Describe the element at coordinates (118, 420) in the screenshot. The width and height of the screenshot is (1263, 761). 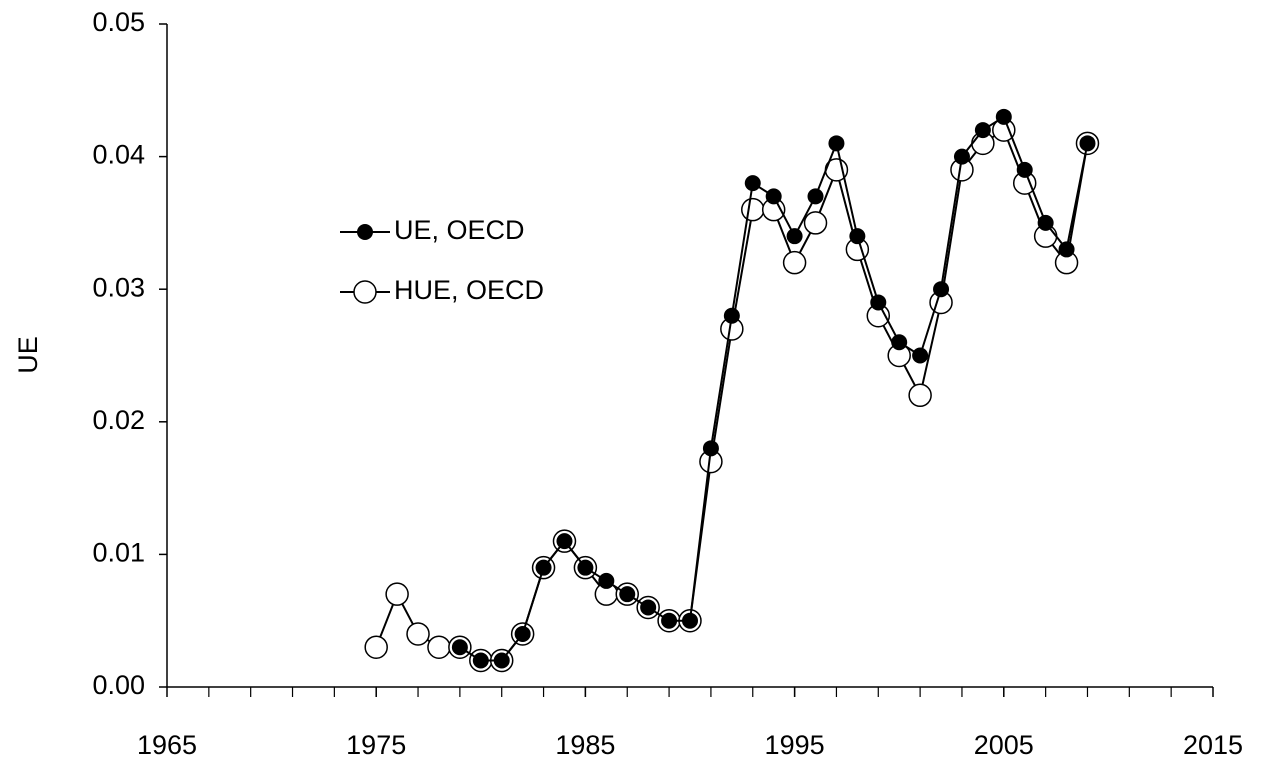
I see `y-tick-label: 0.02` at that location.